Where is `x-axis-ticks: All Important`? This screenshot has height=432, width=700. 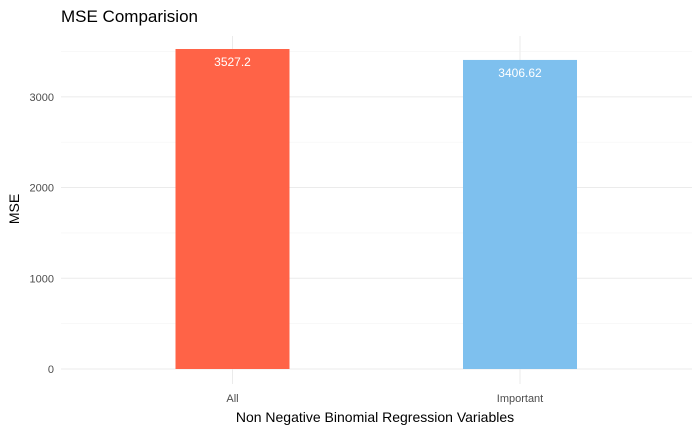
x-axis-ticks: All Important is located at coordinates (384, 399).